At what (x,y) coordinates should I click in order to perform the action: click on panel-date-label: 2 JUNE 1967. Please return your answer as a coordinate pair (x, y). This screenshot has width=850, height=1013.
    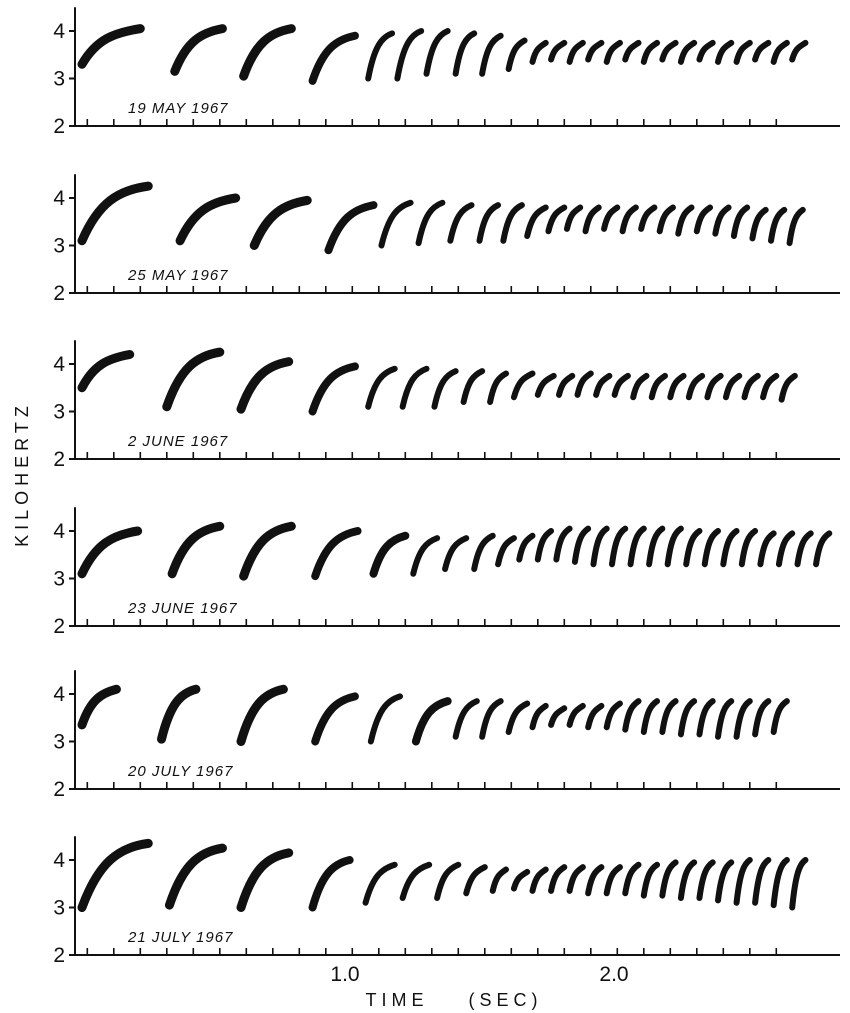
    Looking at the image, I should click on (177, 441).